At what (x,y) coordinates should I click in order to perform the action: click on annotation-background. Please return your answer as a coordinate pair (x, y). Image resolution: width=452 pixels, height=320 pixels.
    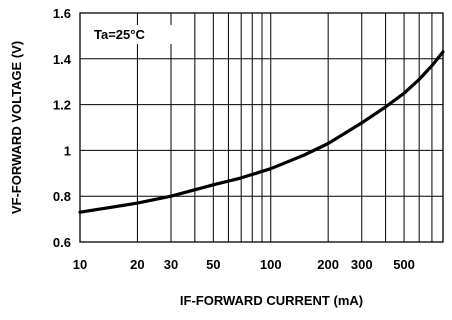
    Looking at the image, I should click on (131, 34).